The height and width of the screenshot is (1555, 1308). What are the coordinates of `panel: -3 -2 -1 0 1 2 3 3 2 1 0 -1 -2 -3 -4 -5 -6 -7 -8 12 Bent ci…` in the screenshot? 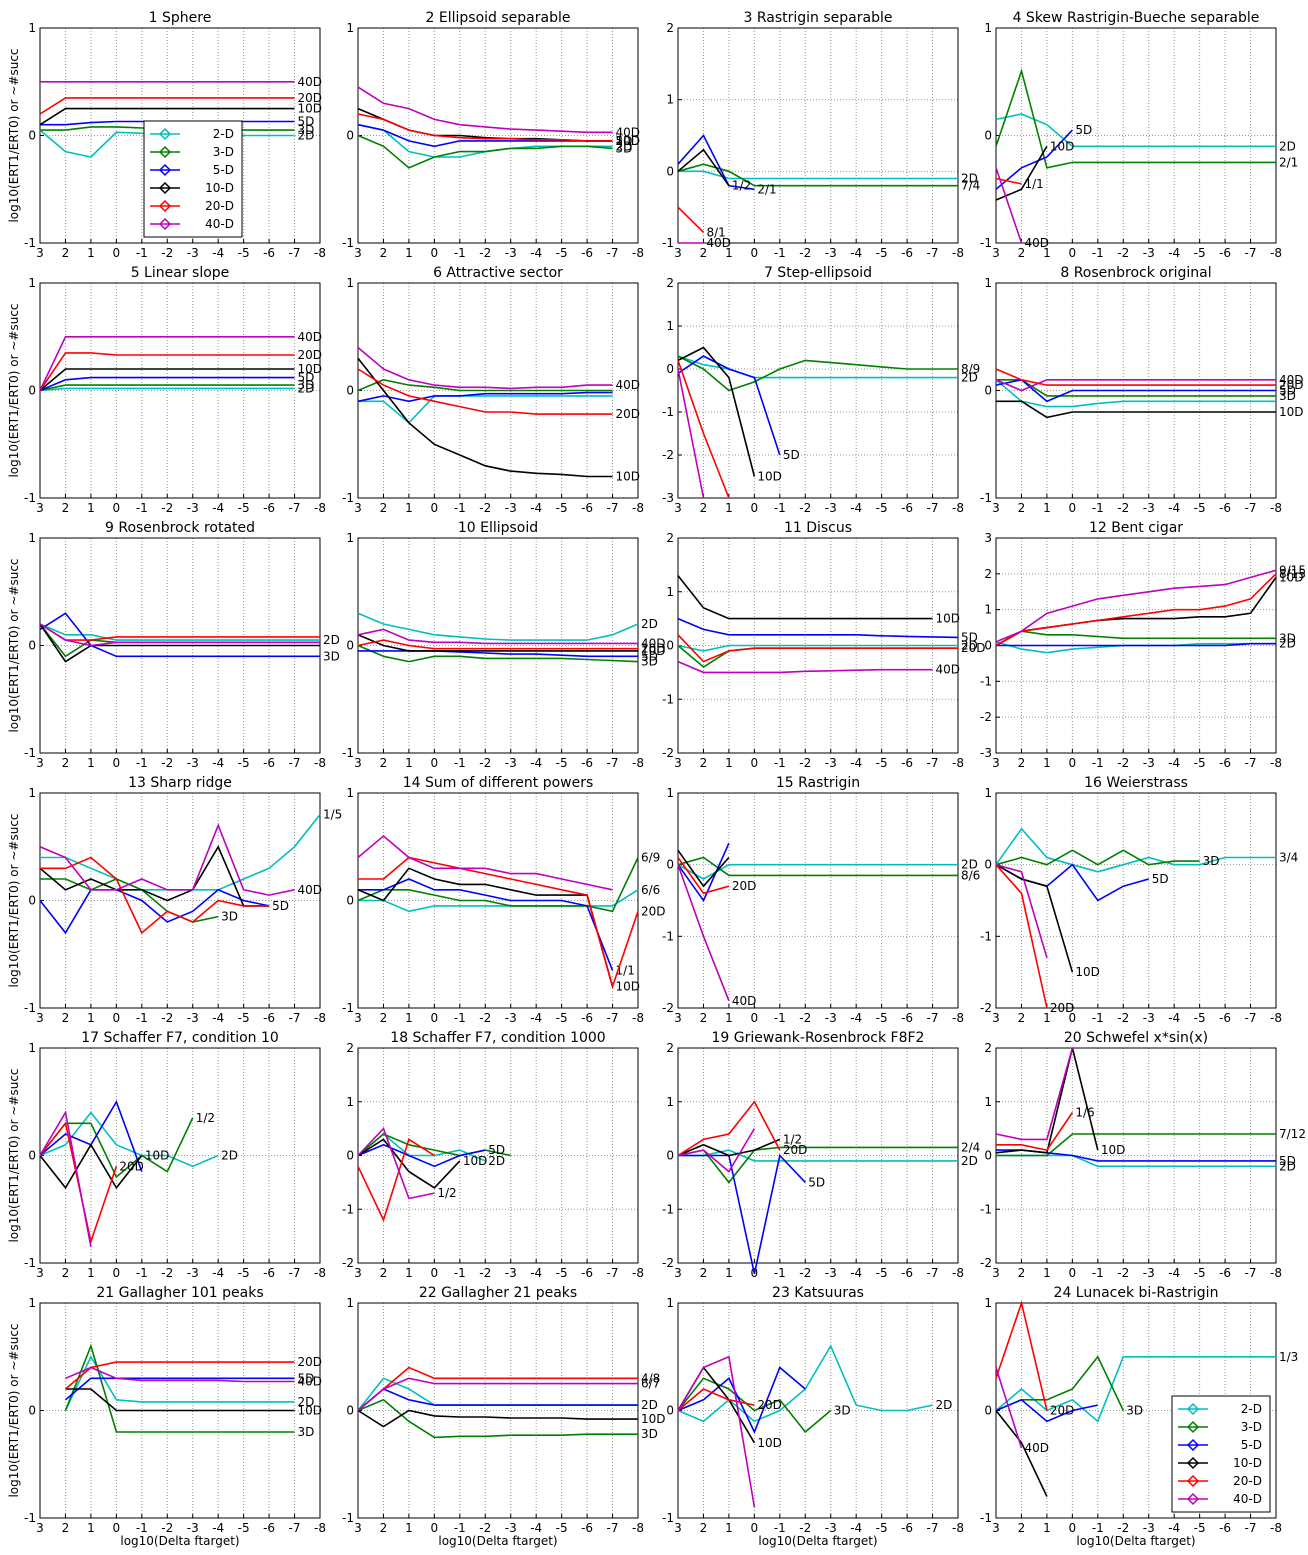 It's located at (1143, 645).